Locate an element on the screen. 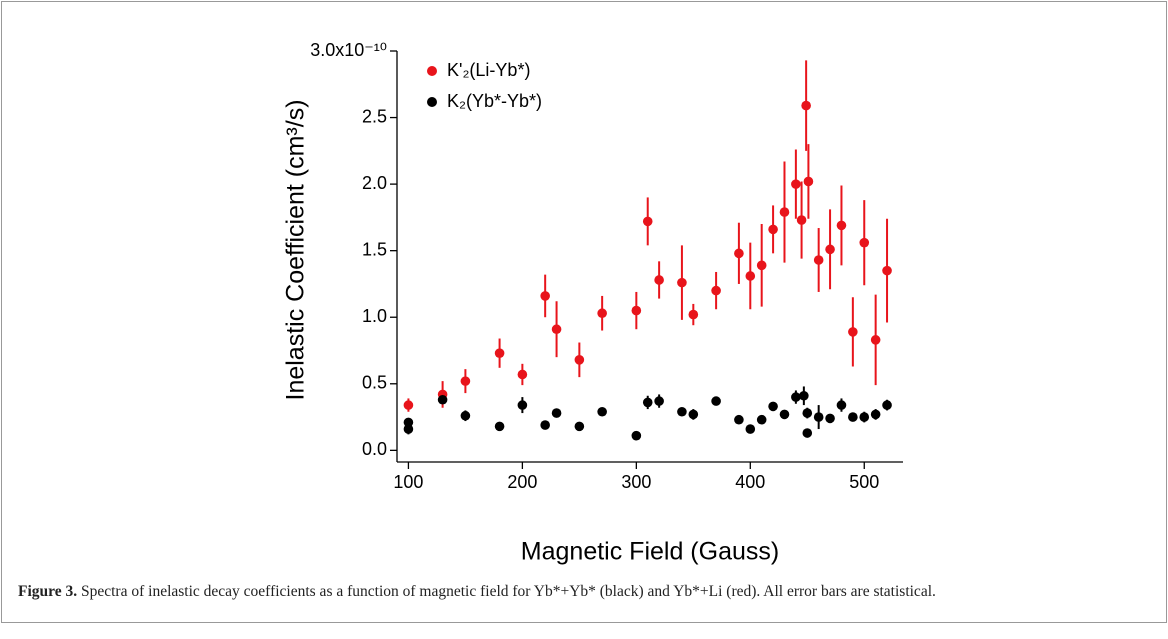  x-tick-label: 300 is located at coordinates (636, 482).